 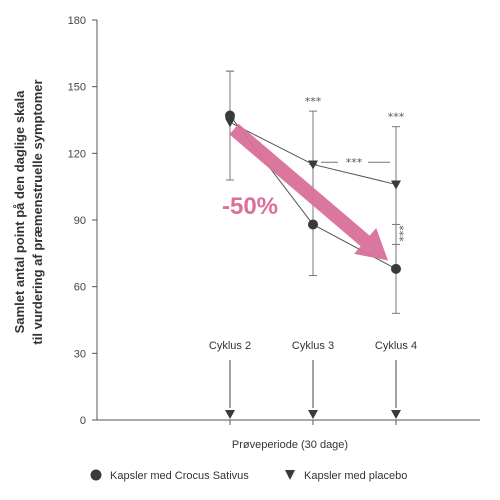 What do you see at coordinates (77, 154) in the screenshot?
I see `y-tick-label: 120` at bounding box center [77, 154].